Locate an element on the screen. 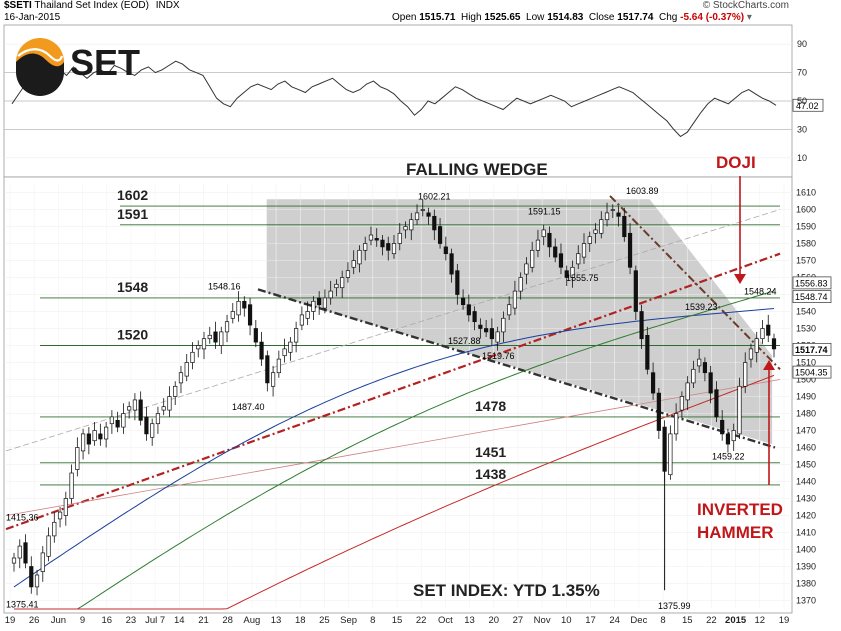  x-tick-label: Dec is located at coordinates (638, 620).